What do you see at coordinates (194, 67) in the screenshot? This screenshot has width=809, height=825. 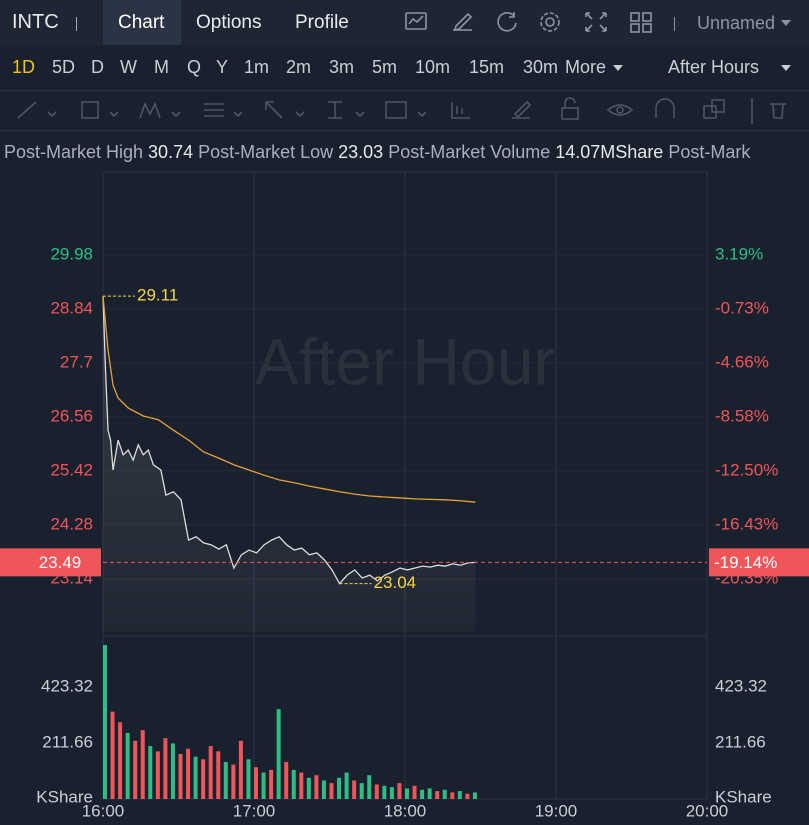 I see `period-button: Q` at bounding box center [194, 67].